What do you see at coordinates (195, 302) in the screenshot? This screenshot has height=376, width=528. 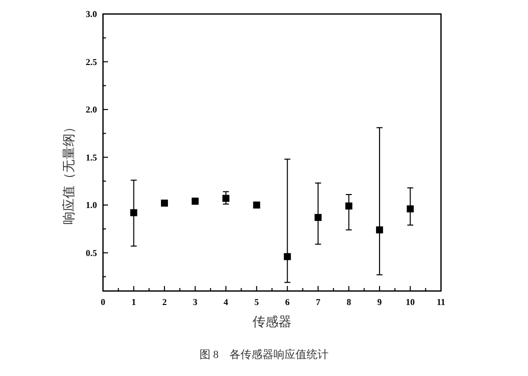 I see `x-tick-label: 3` at bounding box center [195, 302].